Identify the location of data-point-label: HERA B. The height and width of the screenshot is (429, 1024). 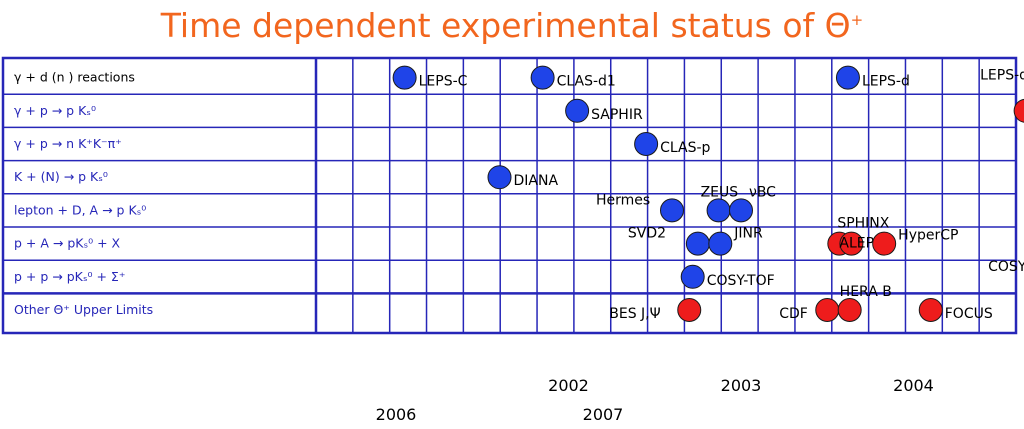
(866, 292).